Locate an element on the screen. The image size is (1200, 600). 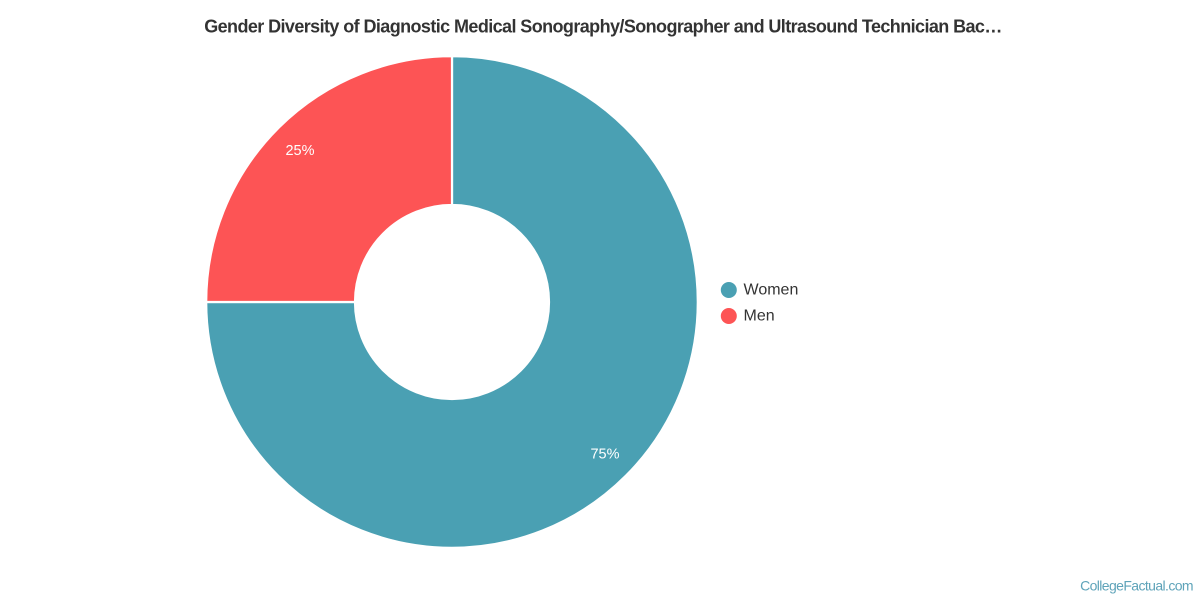
svg-text: CollegeFactual.com is located at coordinates (1136, 586).